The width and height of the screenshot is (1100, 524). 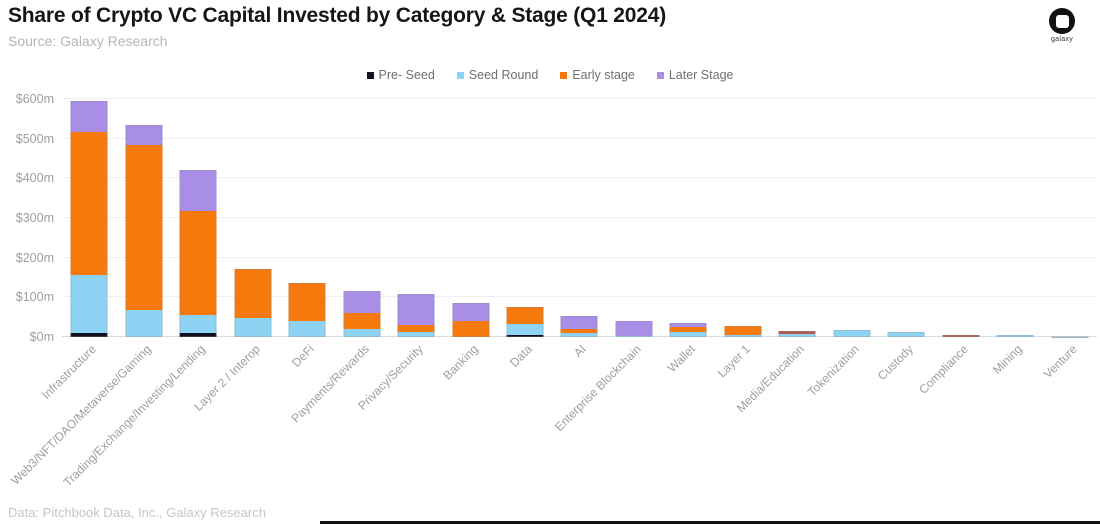 I want to click on bar-group: Infrastructure, so click(x=77, y=250).